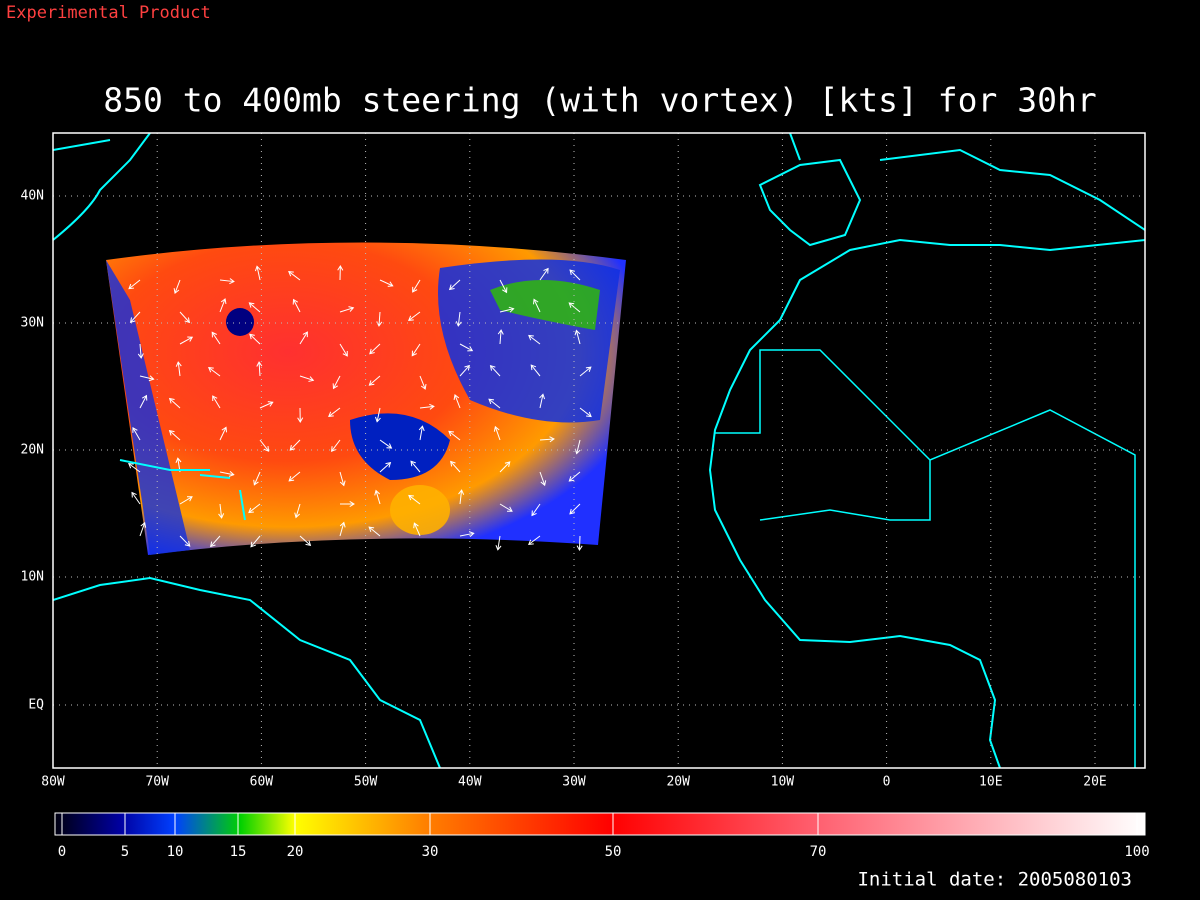 The width and height of the screenshot is (1200, 900). I want to click on colorbar-label: 50, so click(613, 852).